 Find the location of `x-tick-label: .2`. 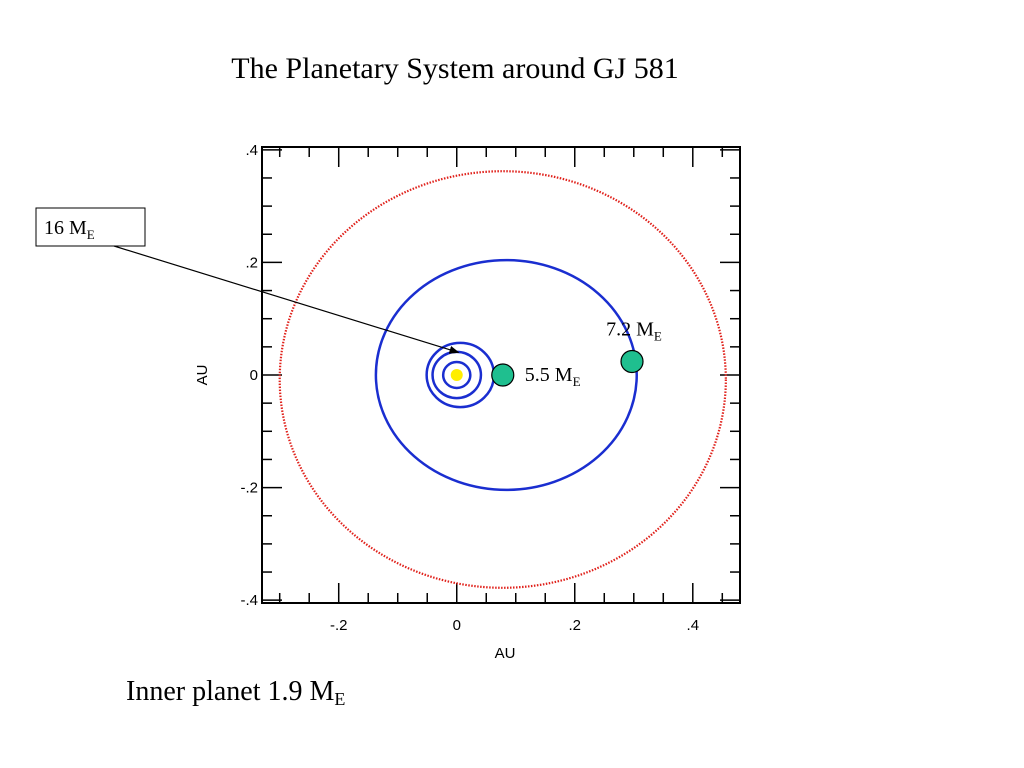

x-tick-label: .2 is located at coordinates (575, 625).